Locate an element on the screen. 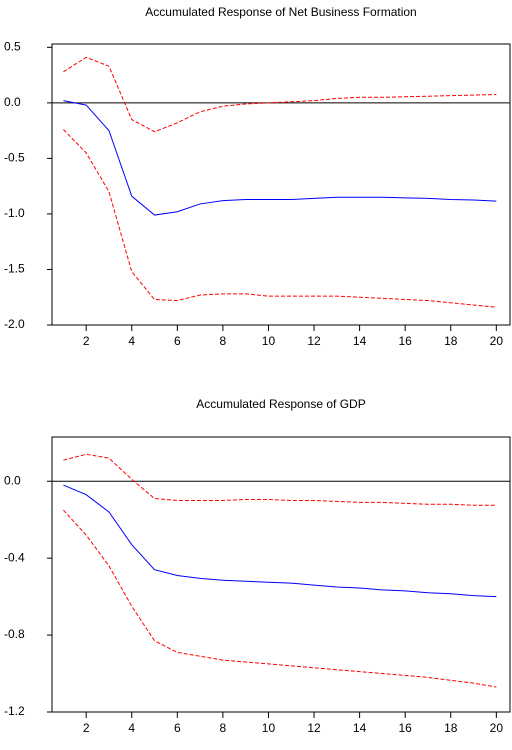 The image size is (512, 750). y-tick-label: -1.5 is located at coordinates (14, 269).